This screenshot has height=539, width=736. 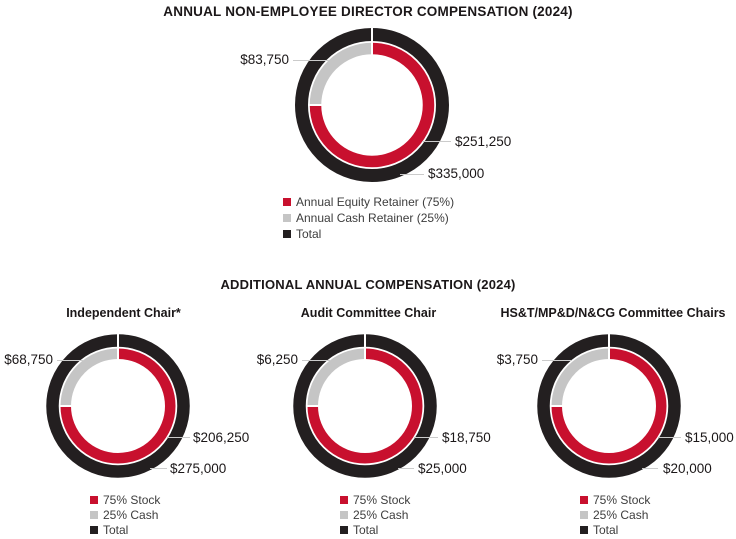 What do you see at coordinates (687, 468) in the screenshot?
I see `value-label-total: $20,000` at bounding box center [687, 468].